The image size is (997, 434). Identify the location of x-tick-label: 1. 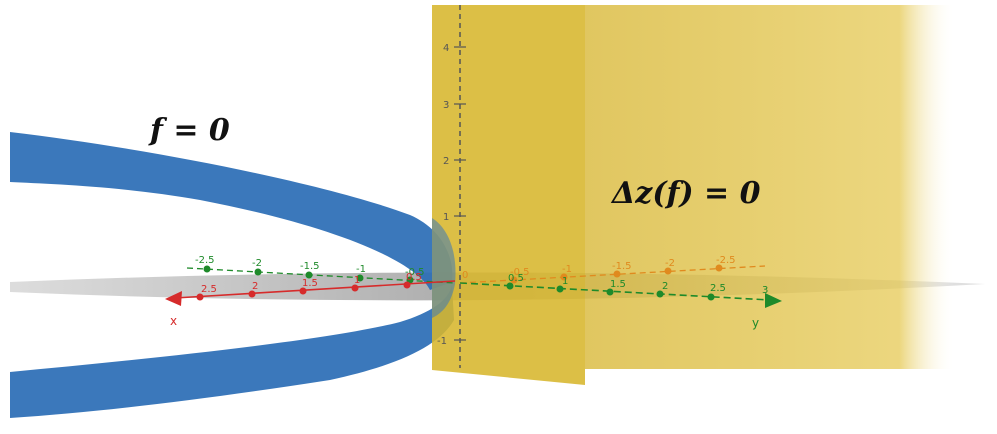
(357, 280).